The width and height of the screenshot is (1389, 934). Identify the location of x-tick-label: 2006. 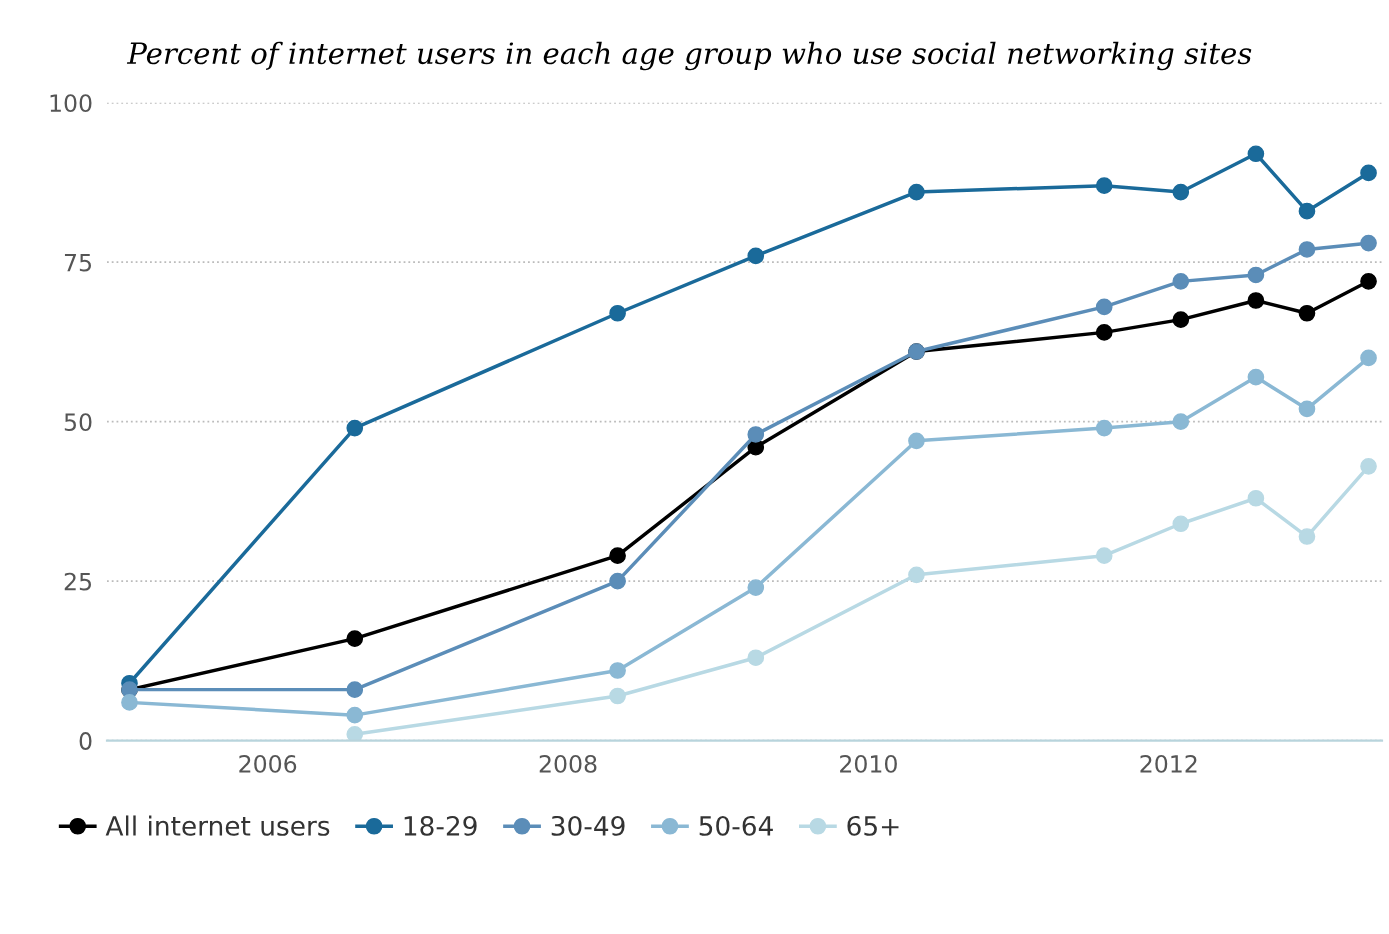
(268, 763).